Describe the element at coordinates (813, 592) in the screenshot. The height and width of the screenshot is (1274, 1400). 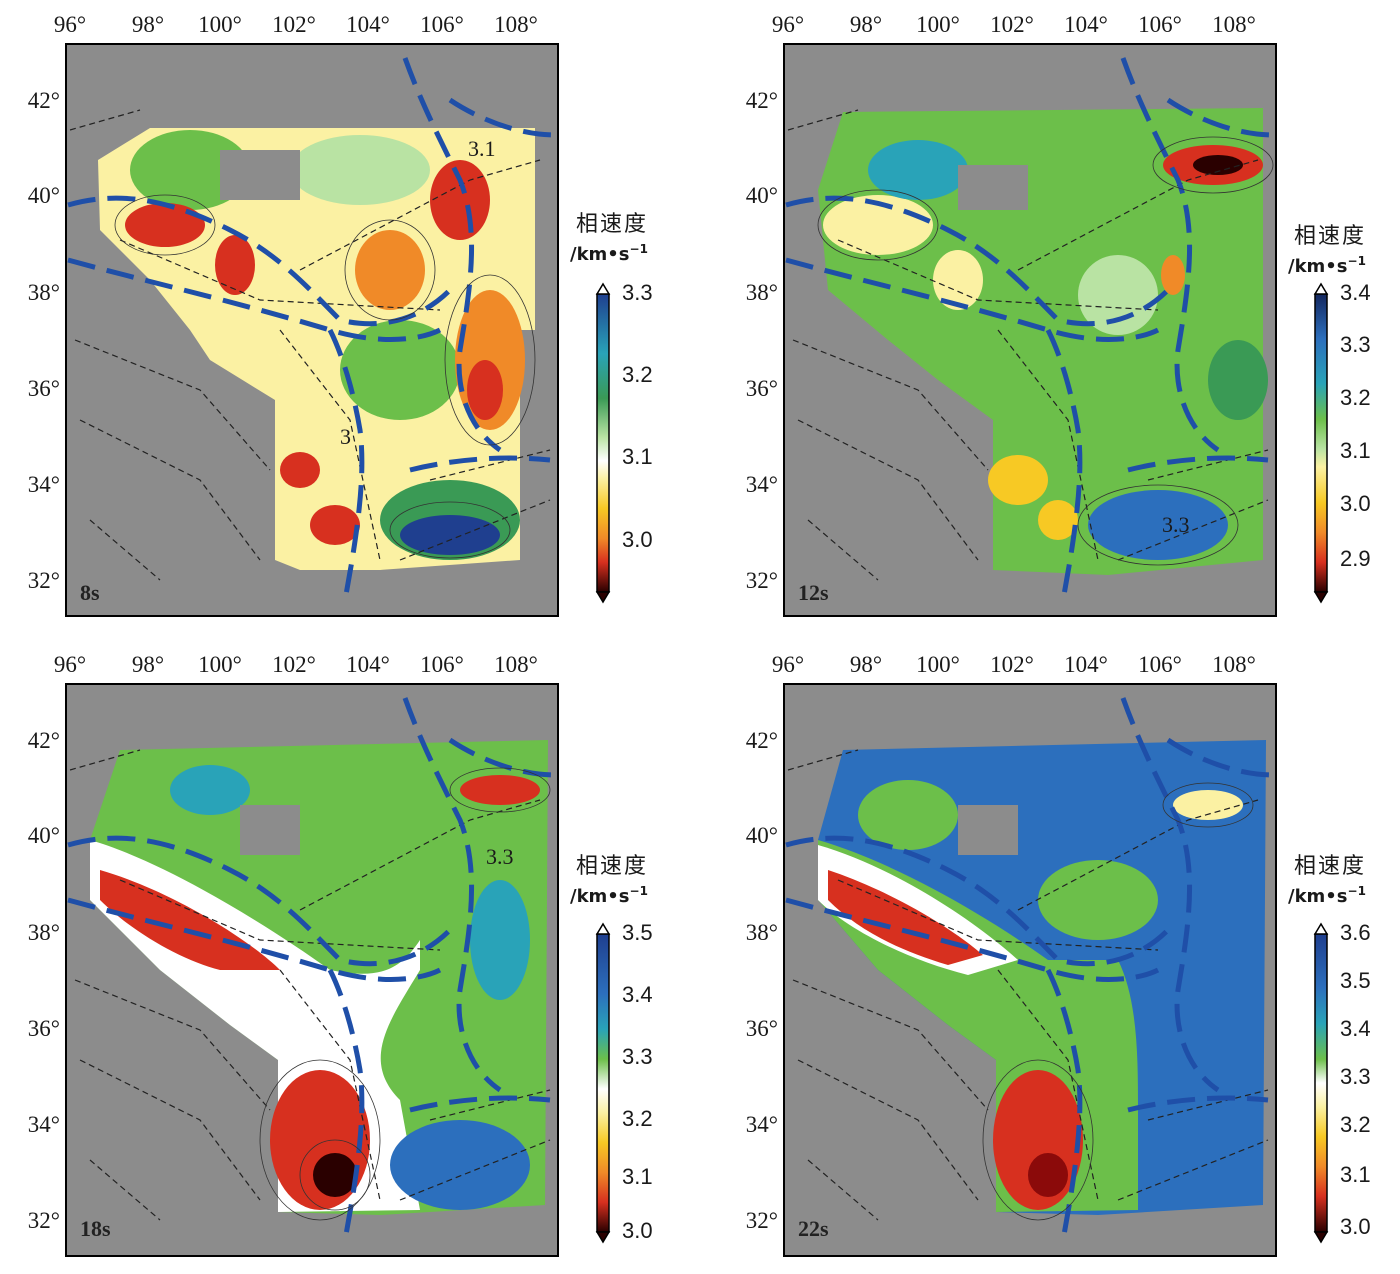
I see `period-label: 12s` at that location.